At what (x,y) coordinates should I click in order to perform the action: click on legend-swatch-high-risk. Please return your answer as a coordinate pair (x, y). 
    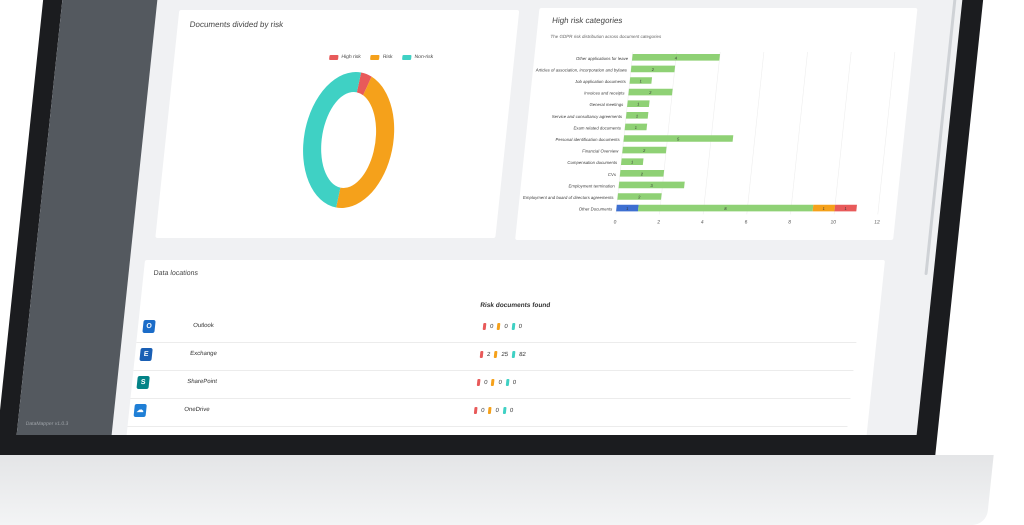
    Looking at the image, I should click on (334, 57).